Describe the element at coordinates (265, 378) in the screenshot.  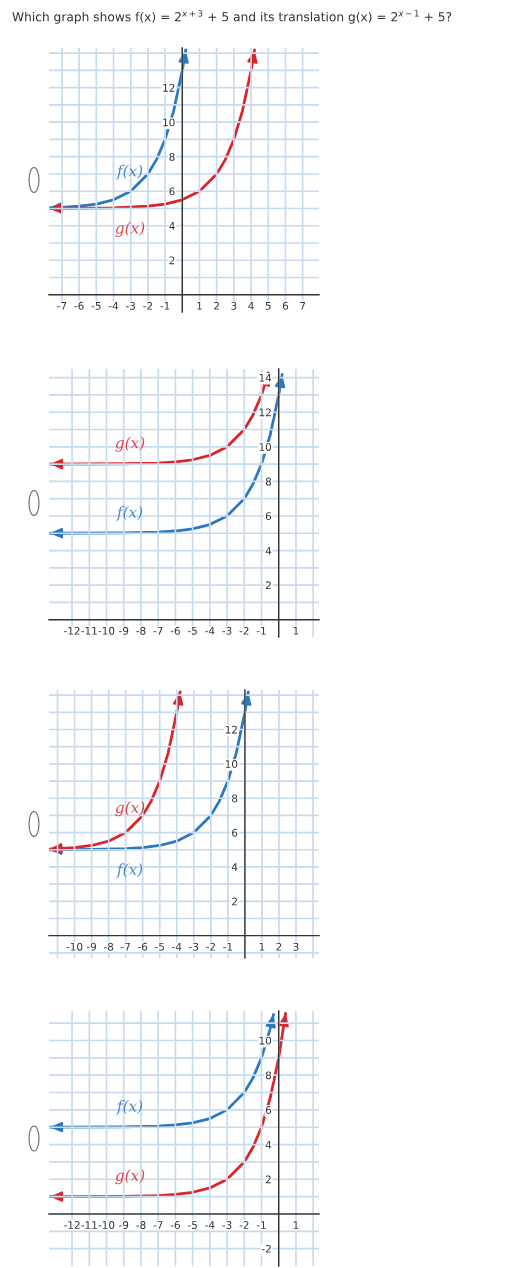
I see `y-tick-label: 14` at that location.